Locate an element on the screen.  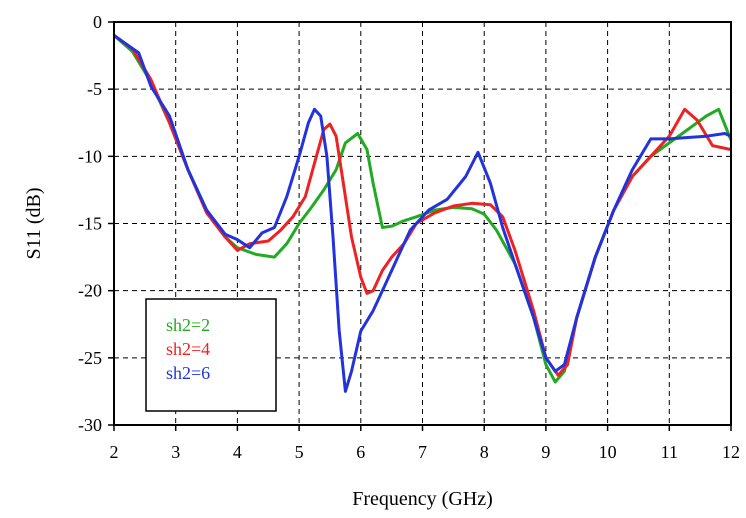
legend-entry-sh2-6: sh2=6 is located at coordinates (188, 373).